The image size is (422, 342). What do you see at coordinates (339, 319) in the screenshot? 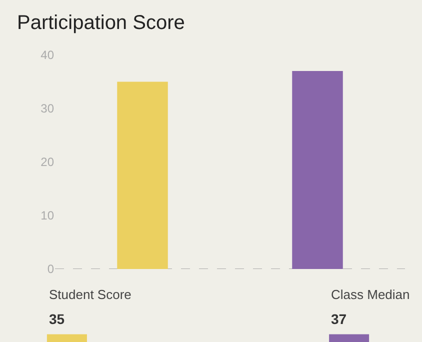
I see `text: 37` at bounding box center [339, 319].